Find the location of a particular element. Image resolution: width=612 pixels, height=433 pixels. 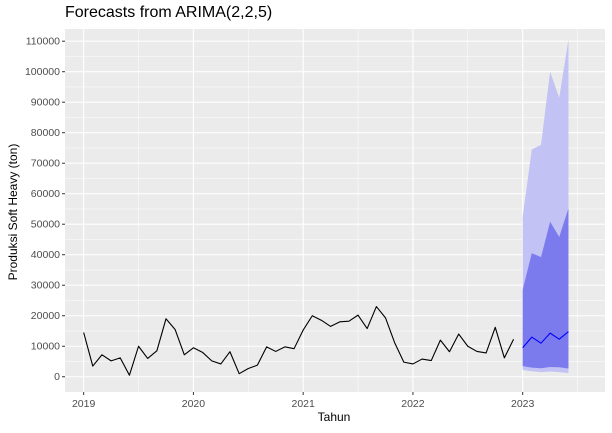

x-tick-label: 2020 is located at coordinates (194, 404).